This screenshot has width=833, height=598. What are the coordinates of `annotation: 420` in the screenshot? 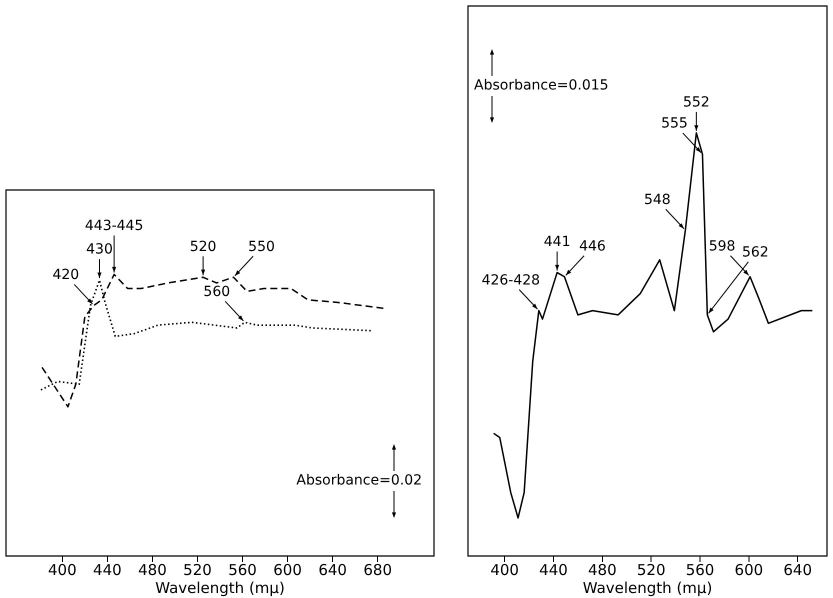 It's located at (66, 275).